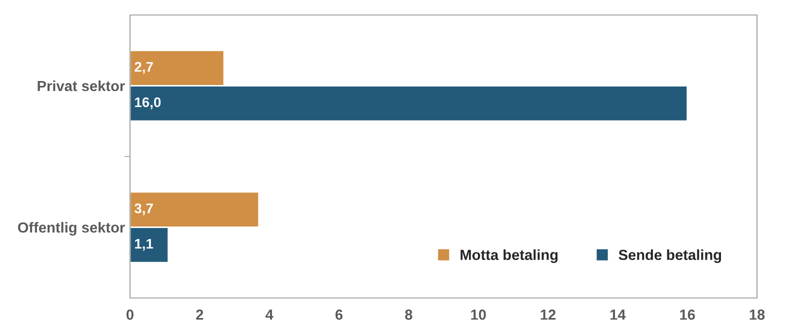 This screenshot has width=797, height=329. Describe the element at coordinates (670, 256) in the screenshot. I see `legend-label: Sende betaling` at that location.